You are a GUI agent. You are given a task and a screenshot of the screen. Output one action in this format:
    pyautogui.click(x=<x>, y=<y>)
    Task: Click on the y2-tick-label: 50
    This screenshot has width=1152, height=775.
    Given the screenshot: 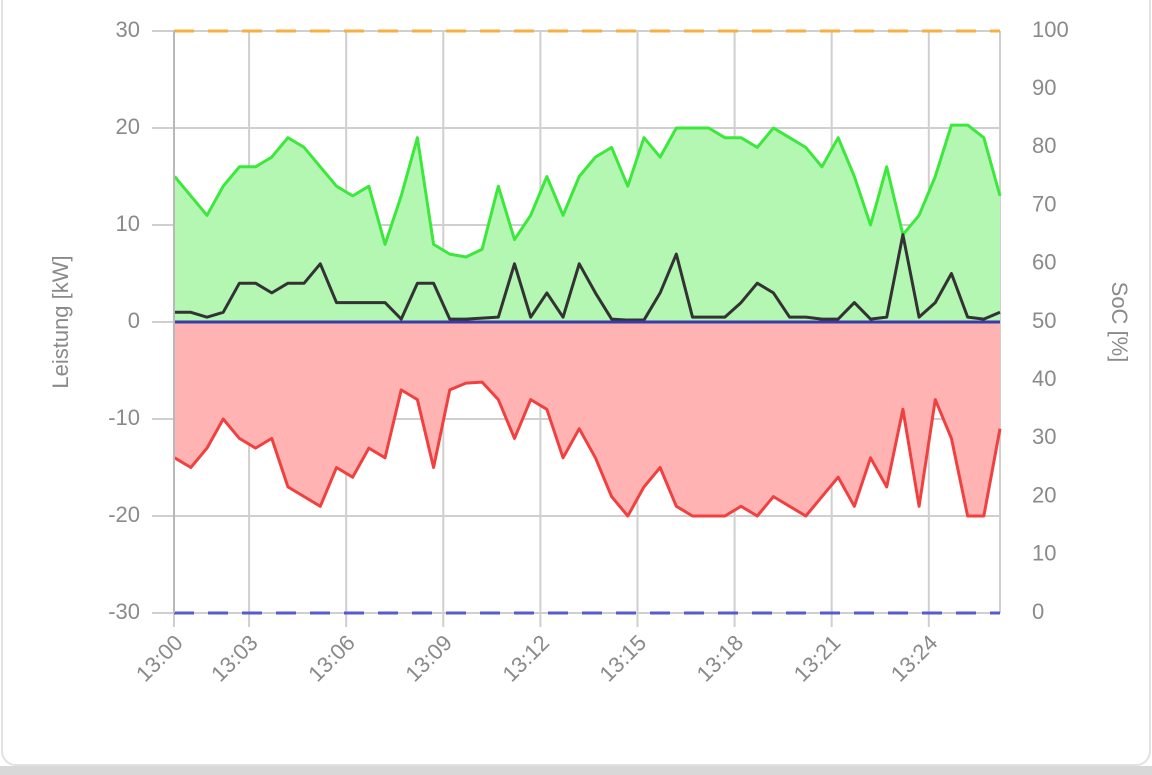 What is the action you would take?
    pyautogui.click(x=1044, y=320)
    